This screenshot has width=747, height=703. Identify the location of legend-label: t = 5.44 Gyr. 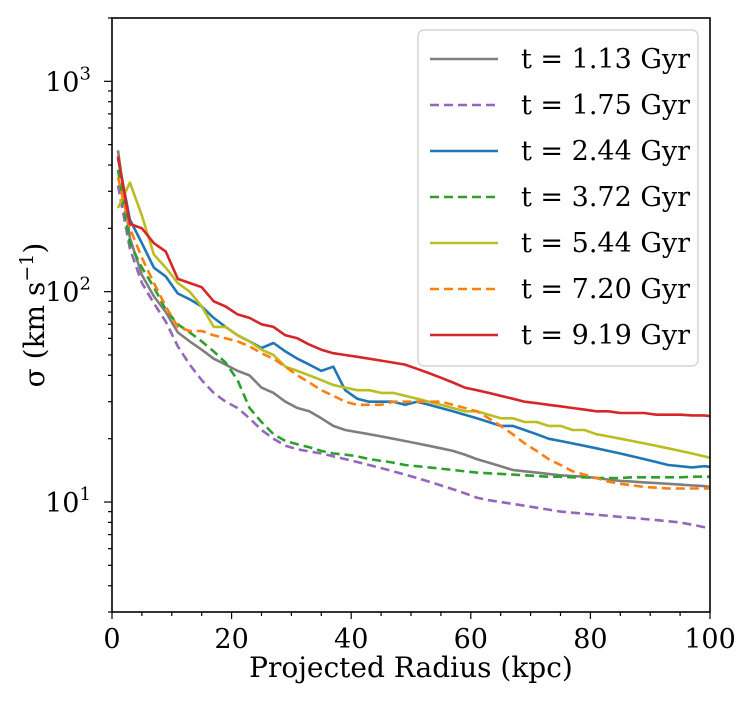
(605, 243).